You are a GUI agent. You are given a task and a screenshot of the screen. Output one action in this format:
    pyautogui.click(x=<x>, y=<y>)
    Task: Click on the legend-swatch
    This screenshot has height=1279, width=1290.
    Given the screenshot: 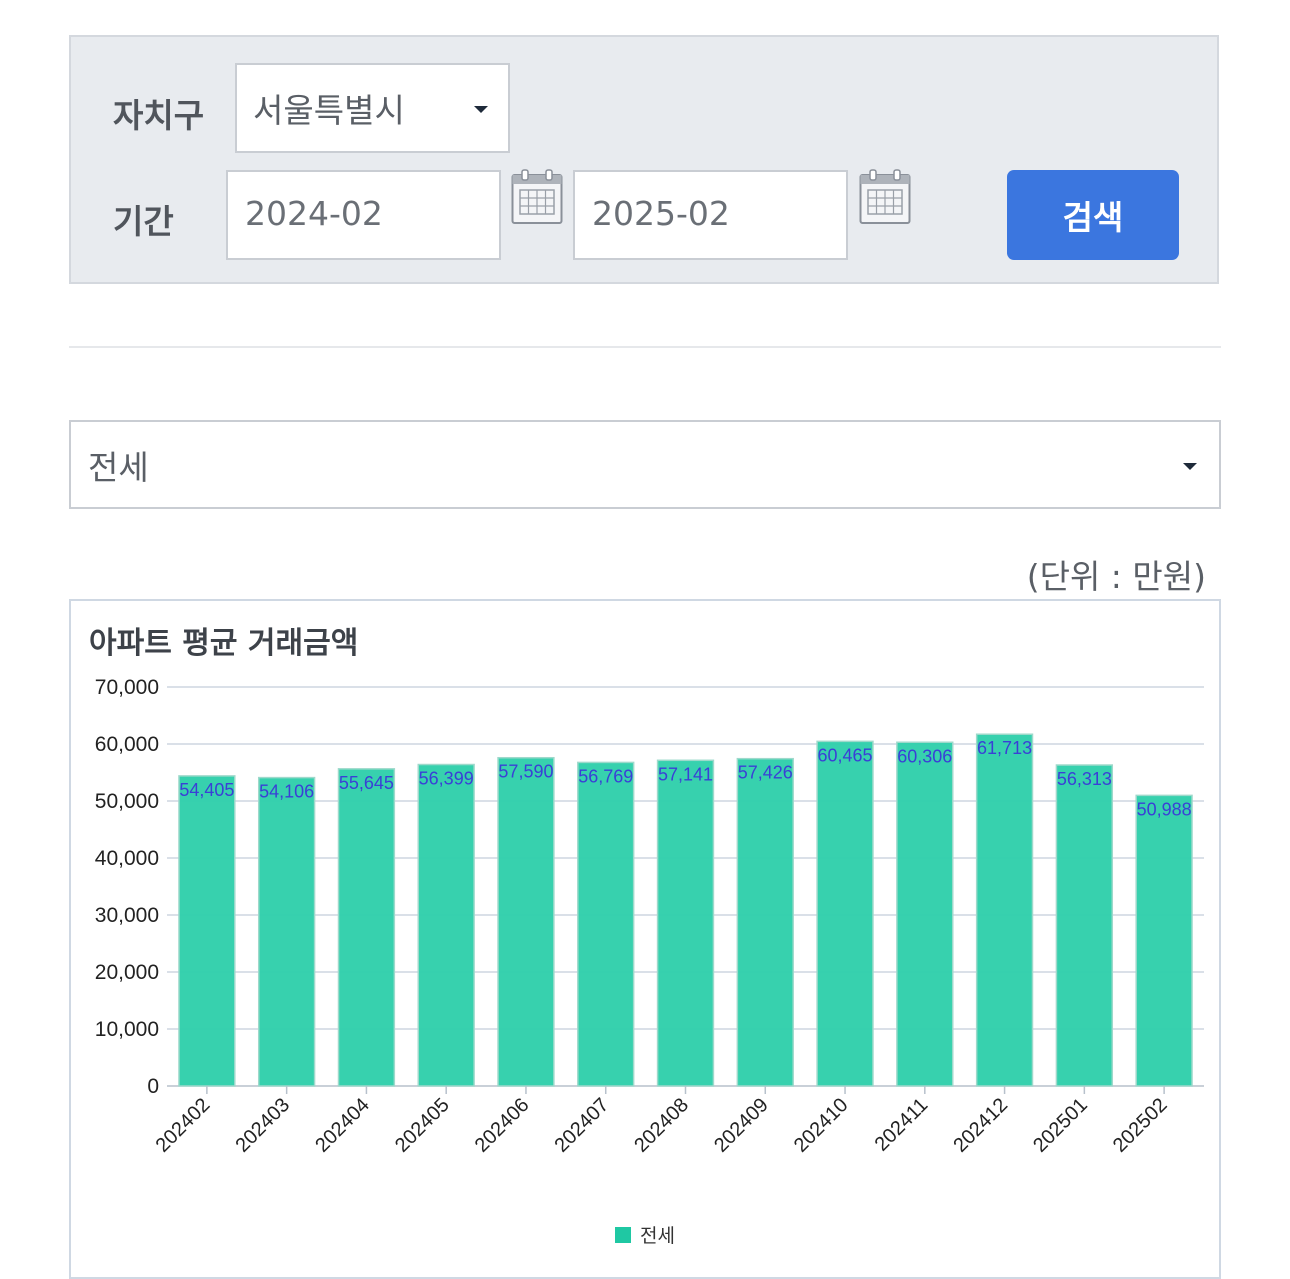 What is the action you would take?
    pyautogui.click(x=623, y=1234)
    